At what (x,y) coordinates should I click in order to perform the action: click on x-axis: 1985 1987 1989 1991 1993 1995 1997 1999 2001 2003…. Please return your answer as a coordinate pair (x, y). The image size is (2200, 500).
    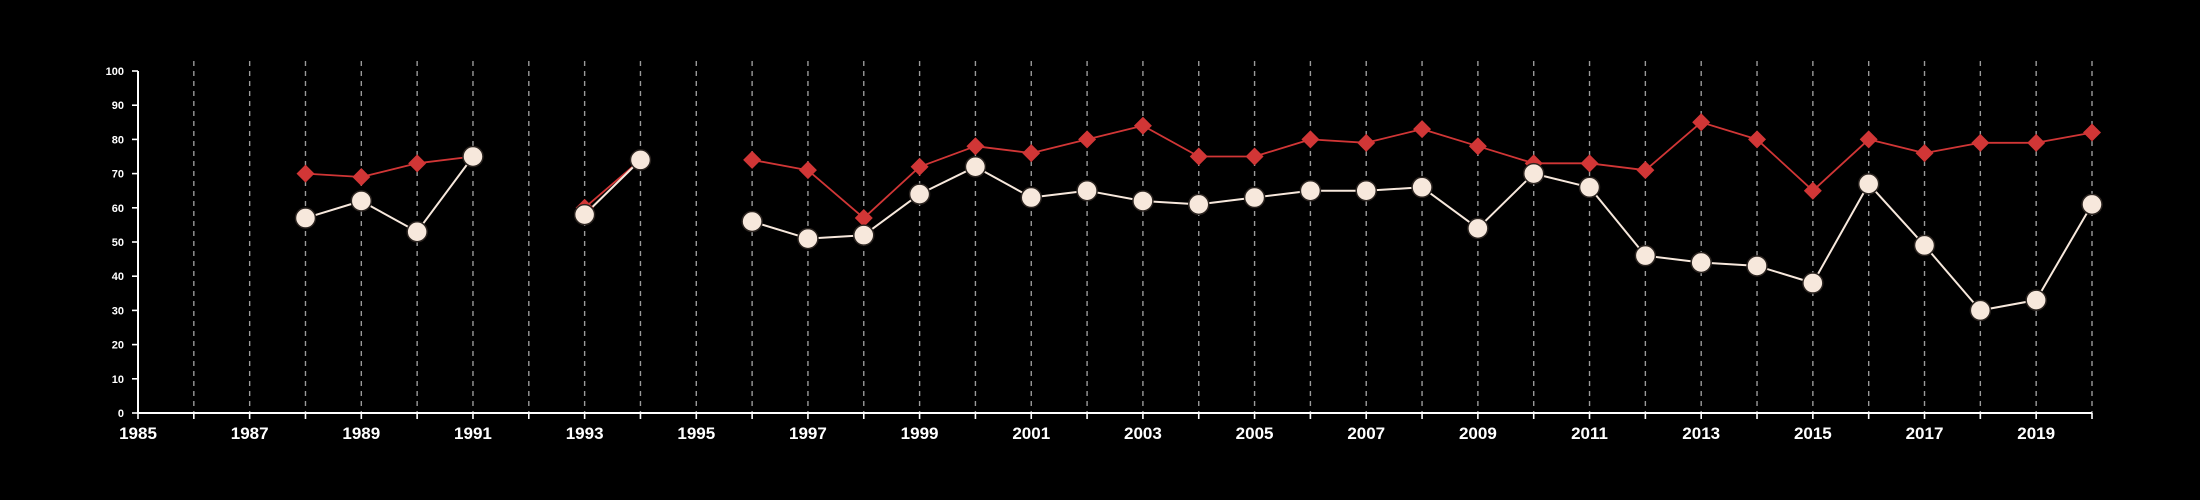
    Looking at the image, I should click on (1106, 427).